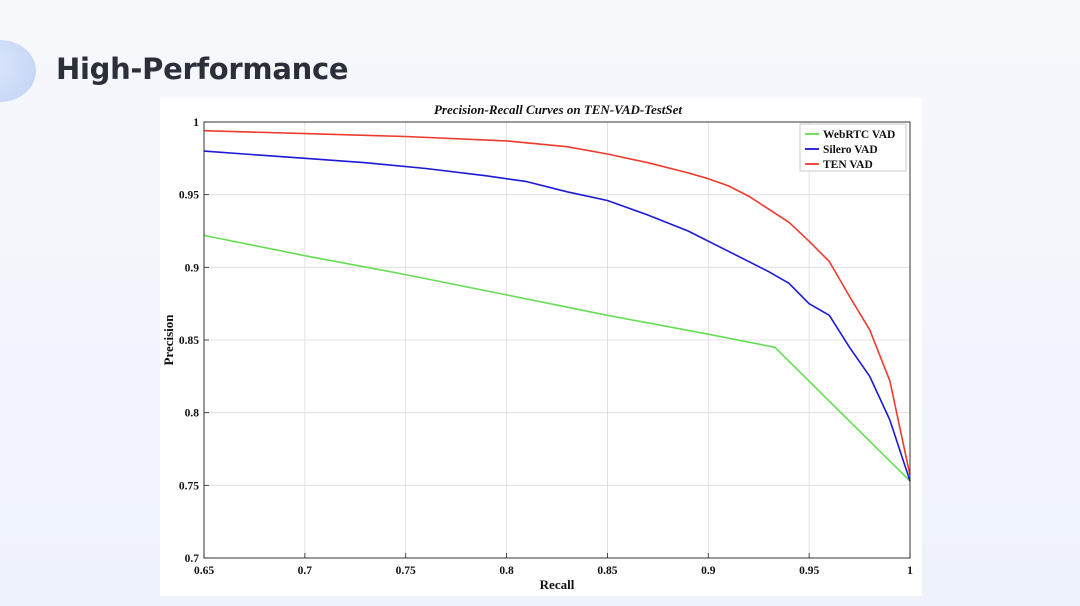 This screenshot has width=1080, height=606. Describe the element at coordinates (607, 571) in the screenshot. I see `x-tick-label: 0.85` at that location.